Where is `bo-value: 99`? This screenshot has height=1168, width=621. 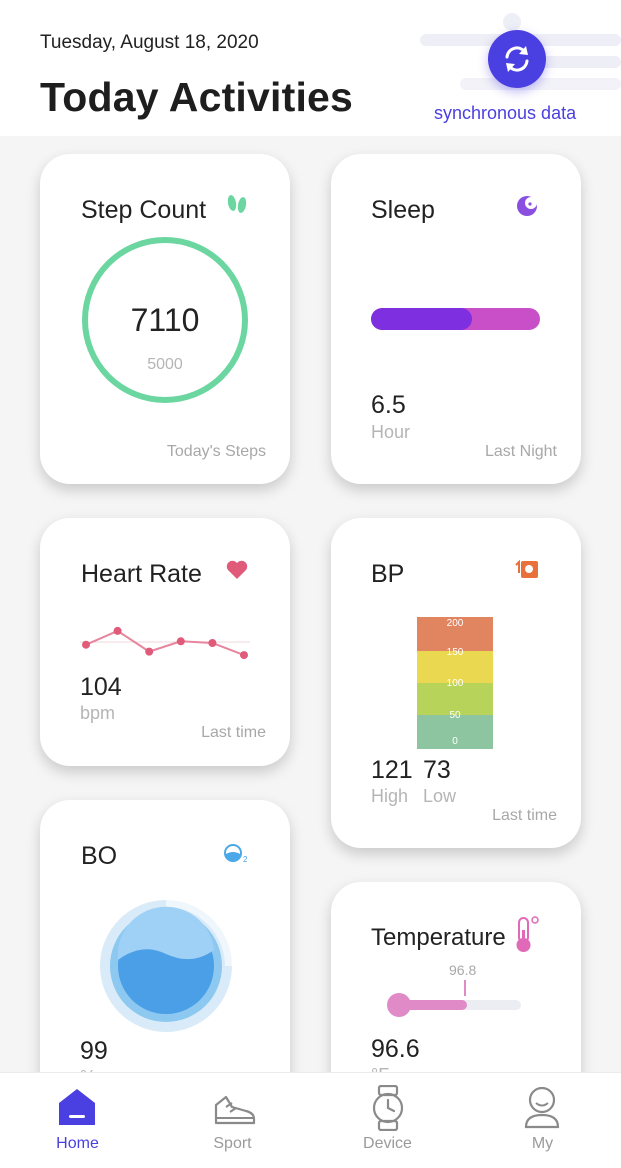
bo-value: 99 is located at coordinates (94, 1051).